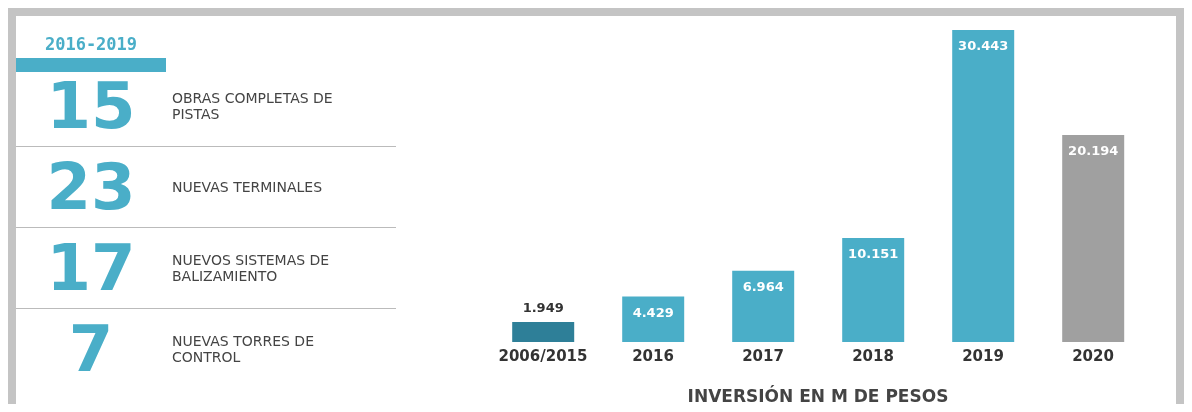  What do you see at coordinates (763, 355) in the screenshot?
I see `x-tick-label: 2017` at bounding box center [763, 355].